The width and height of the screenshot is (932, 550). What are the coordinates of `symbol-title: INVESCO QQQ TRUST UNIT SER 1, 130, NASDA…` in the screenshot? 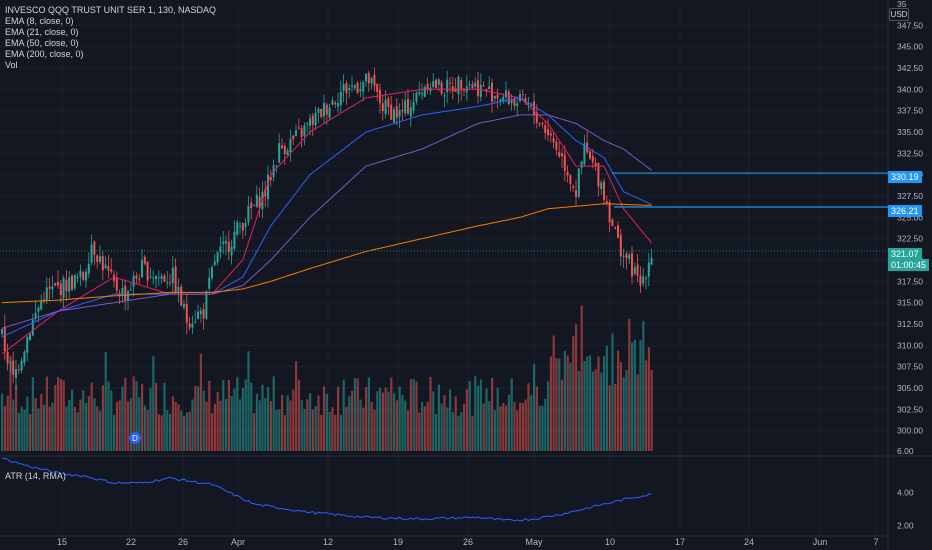 It's located at (111, 10).